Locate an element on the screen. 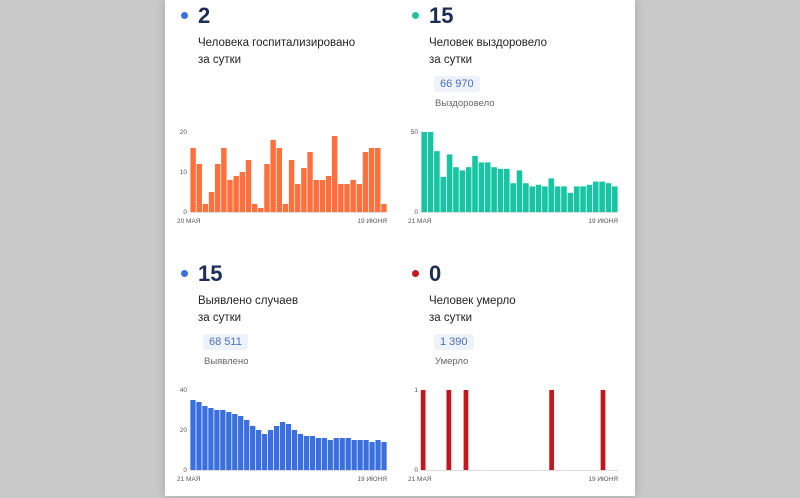 The height and width of the screenshot is (498, 800). recovered-chart: 0 50 21 МАЯ 19 ИЮНЯ is located at coordinates (513, 177).